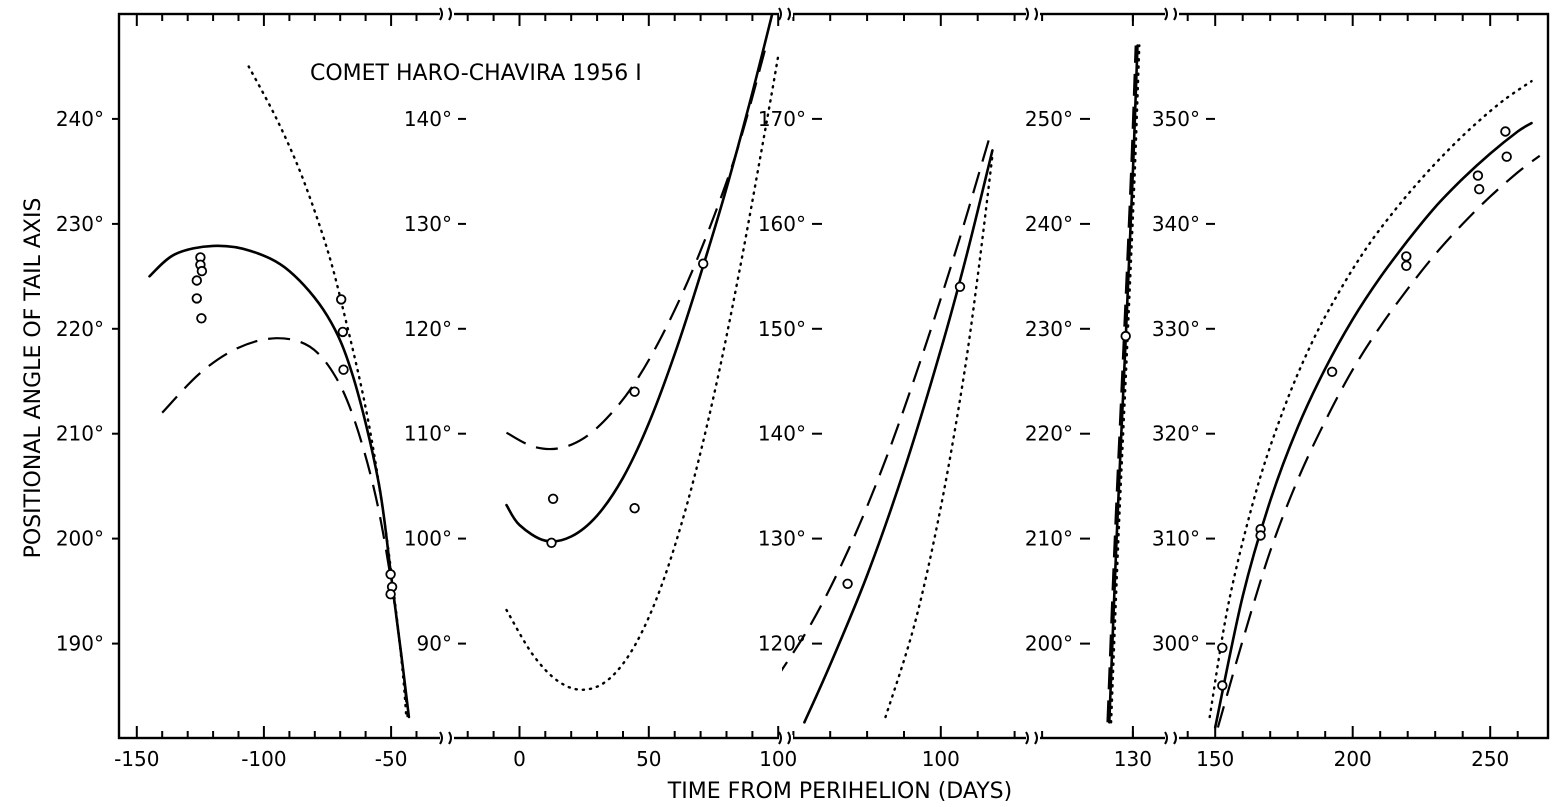  What do you see at coordinates (839, 791) in the screenshot?
I see `x-axis-label: TIME FROM PERIHELION (DAYS)` at bounding box center [839, 791].